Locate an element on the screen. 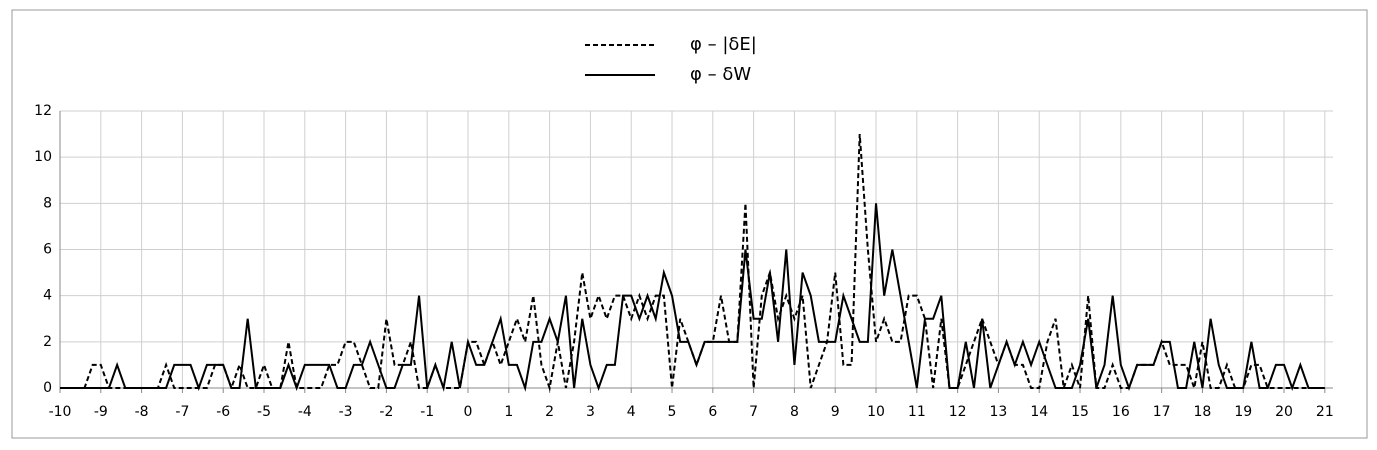  x-tick-label: 6 is located at coordinates (712, 412).